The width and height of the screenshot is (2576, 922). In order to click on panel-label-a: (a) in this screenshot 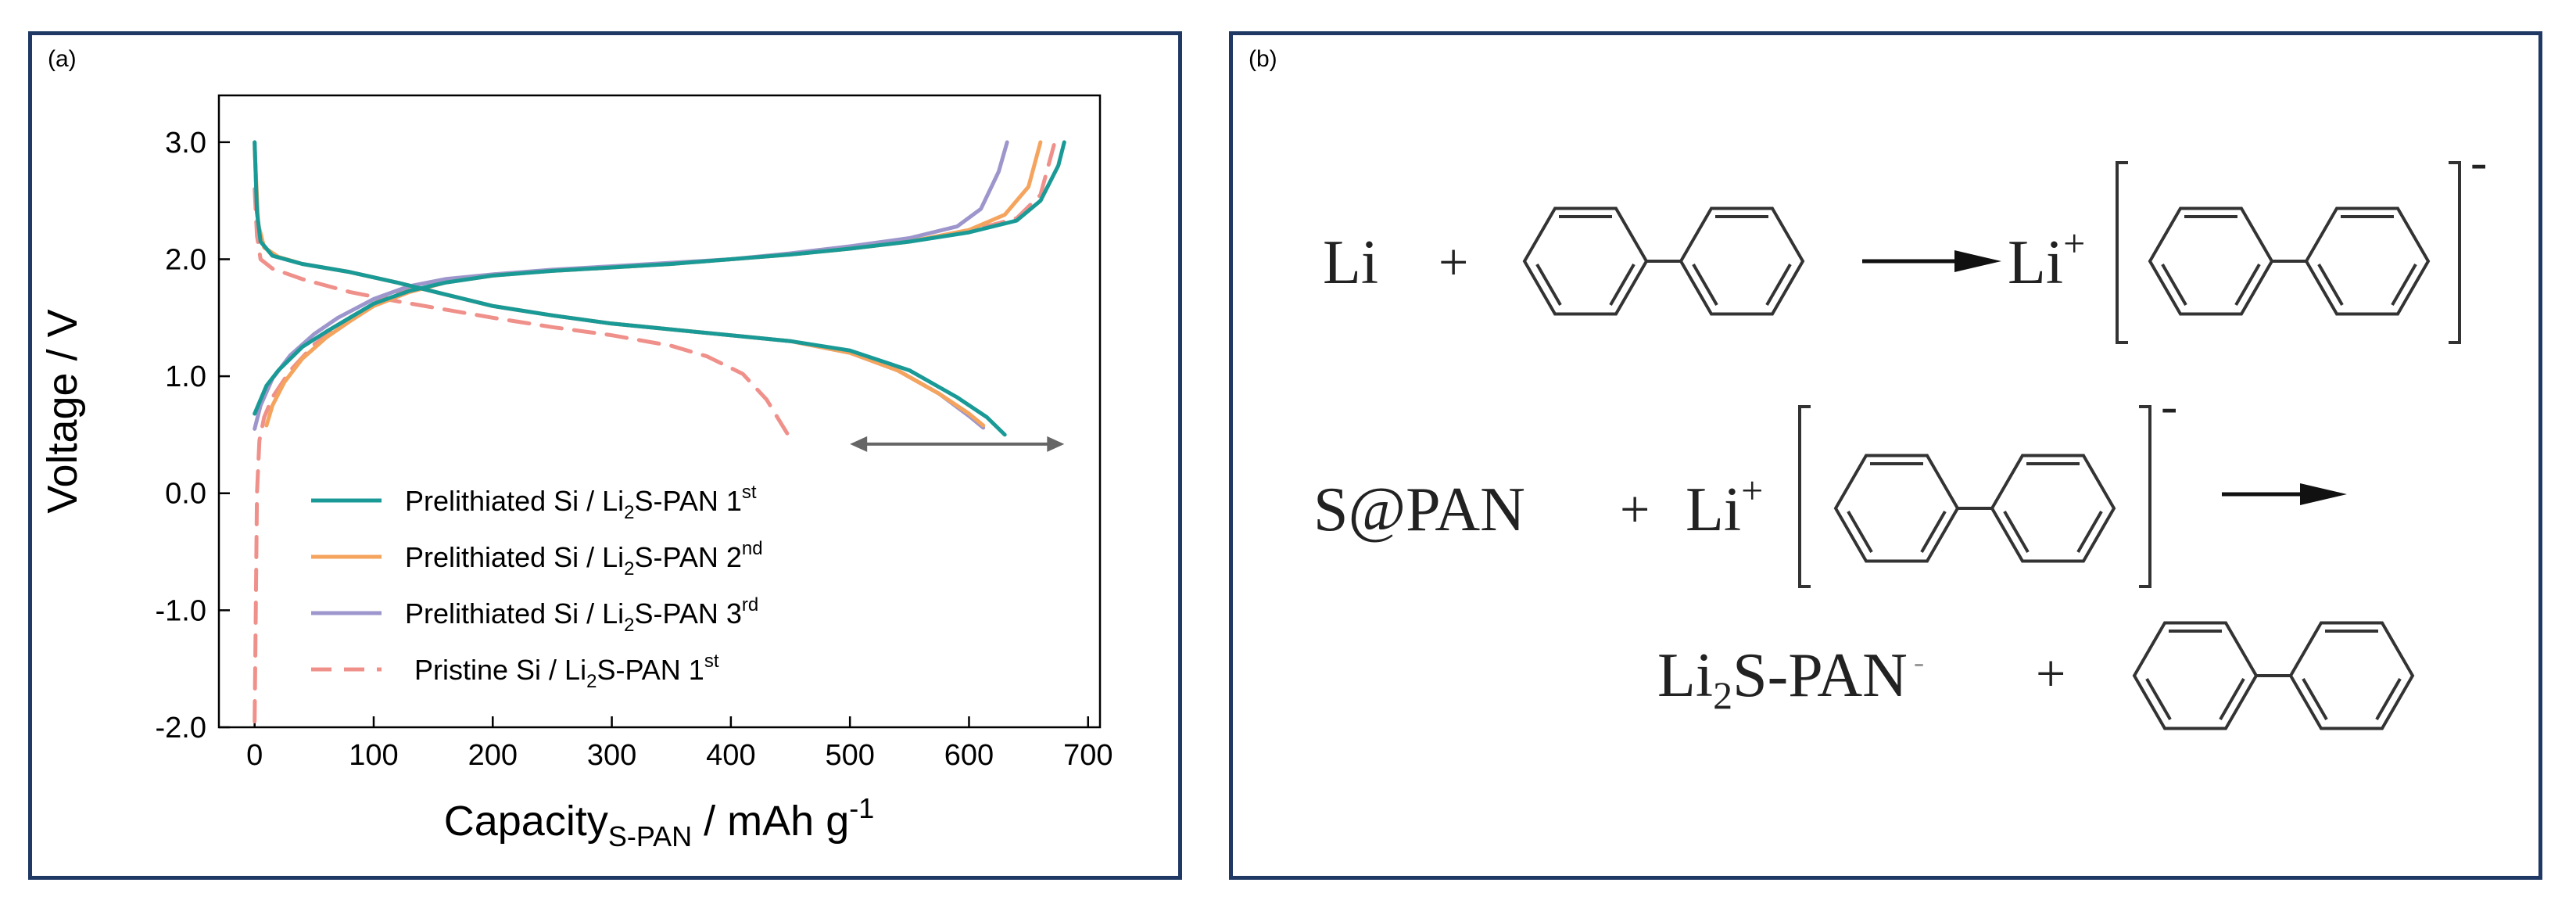, I will do `click(62, 59)`.